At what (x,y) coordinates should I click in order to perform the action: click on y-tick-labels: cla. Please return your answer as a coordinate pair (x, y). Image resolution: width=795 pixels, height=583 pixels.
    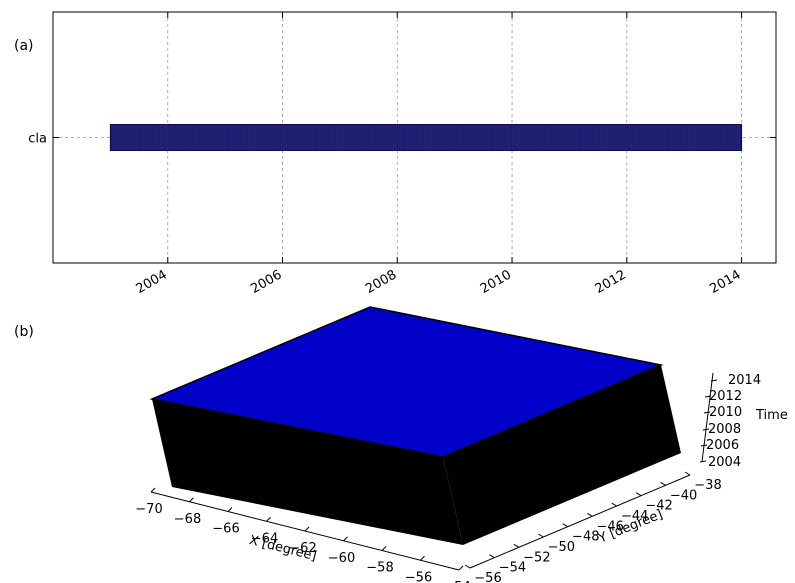
    Looking at the image, I should click on (402, 139).